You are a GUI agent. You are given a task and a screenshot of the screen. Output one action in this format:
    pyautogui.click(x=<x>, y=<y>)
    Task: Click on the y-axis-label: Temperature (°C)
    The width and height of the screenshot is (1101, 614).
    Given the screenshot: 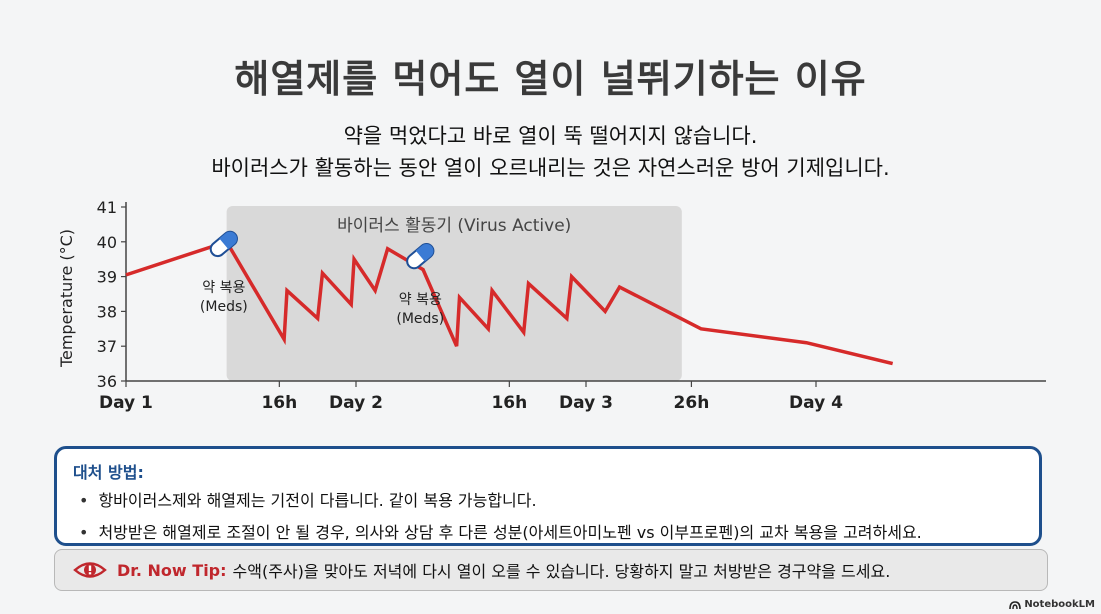 What is the action you would take?
    pyautogui.click(x=66, y=298)
    